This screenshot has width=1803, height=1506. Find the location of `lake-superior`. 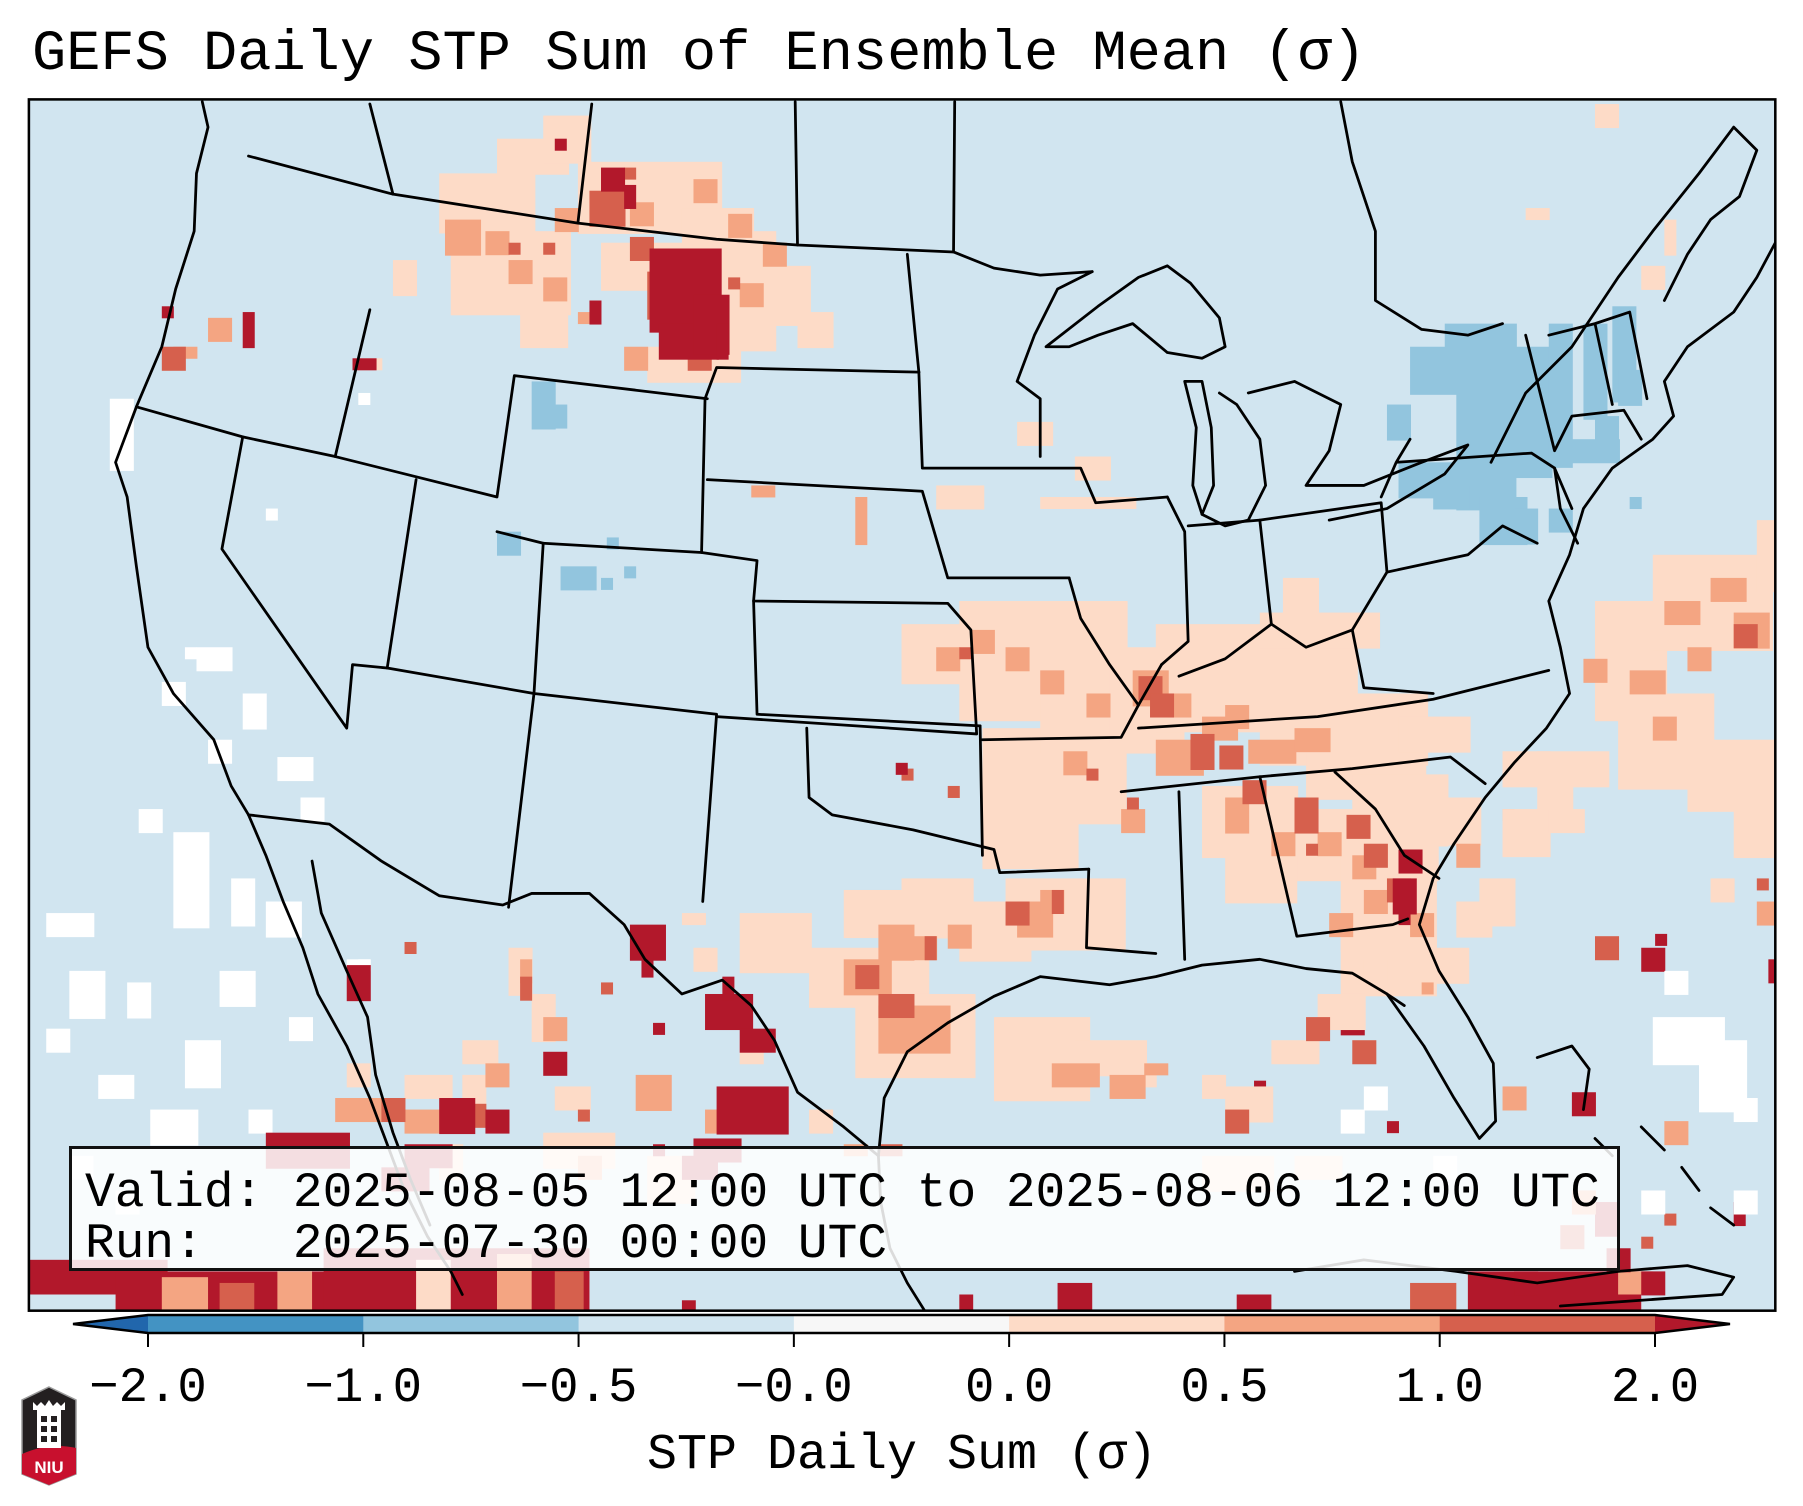

lake-superior is located at coordinates (1135, 312).